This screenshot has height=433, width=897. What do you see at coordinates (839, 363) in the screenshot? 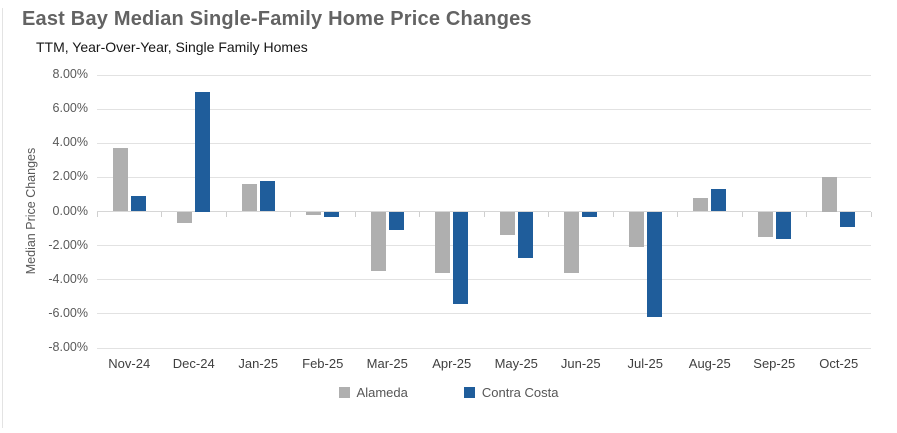
I see `x-tick-label-oct-25: Oct-25` at bounding box center [839, 363].